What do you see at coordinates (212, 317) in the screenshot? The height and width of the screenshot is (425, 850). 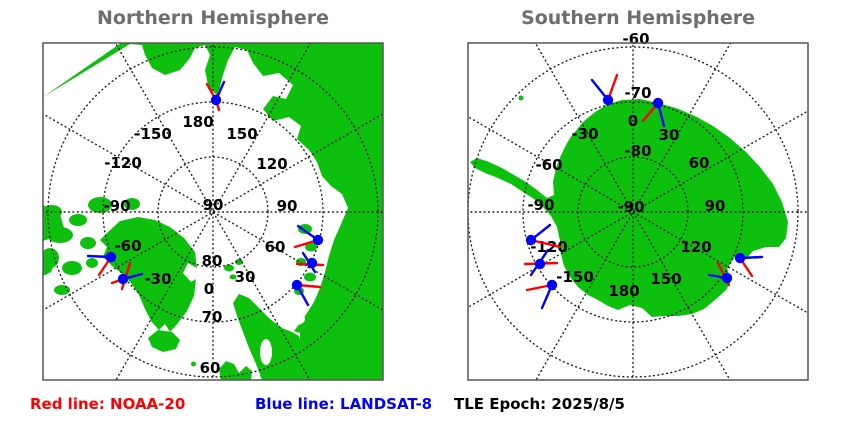 I see `graticule-label: 70` at bounding box center [212, 317].